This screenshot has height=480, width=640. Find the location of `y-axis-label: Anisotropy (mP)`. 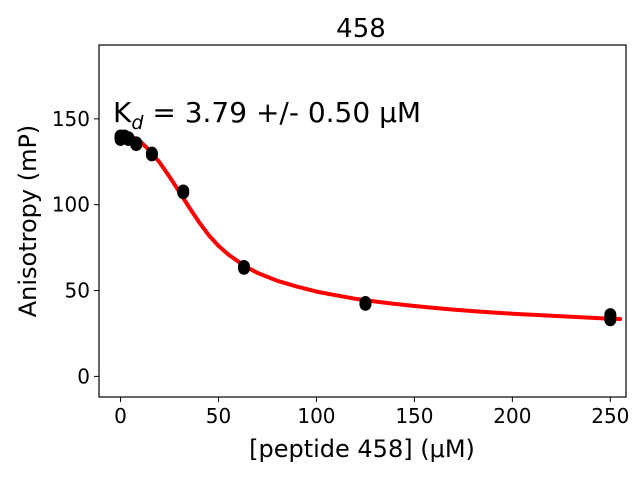

y-axis-label: Anisotropy (mP) is located at coordinates (28, 221).